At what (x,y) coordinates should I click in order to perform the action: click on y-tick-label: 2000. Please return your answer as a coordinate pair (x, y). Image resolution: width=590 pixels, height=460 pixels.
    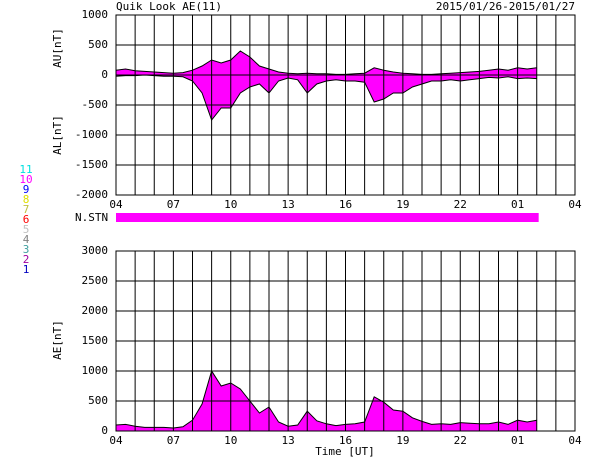
    Looking at the image, I should click on (95, 310).